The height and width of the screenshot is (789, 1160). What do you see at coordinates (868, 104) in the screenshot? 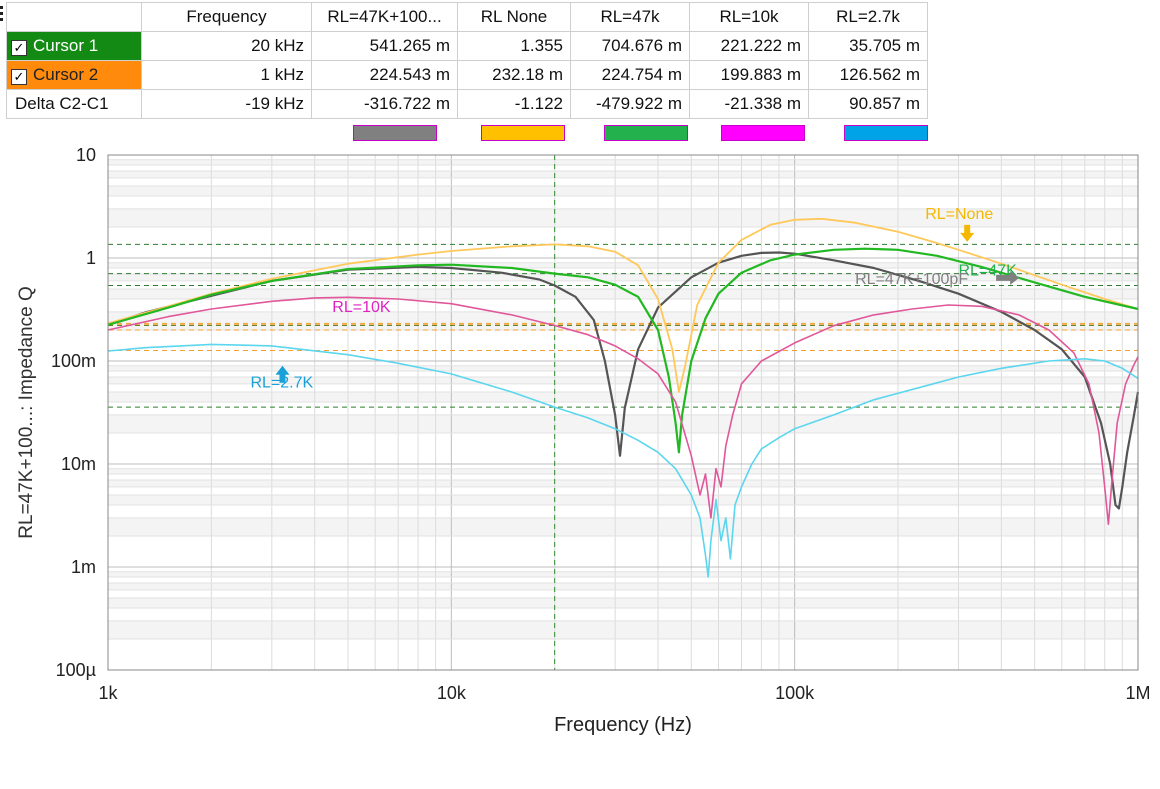
I see `delta-rl27k: 90.857 m` at bounding box center [868, 104].